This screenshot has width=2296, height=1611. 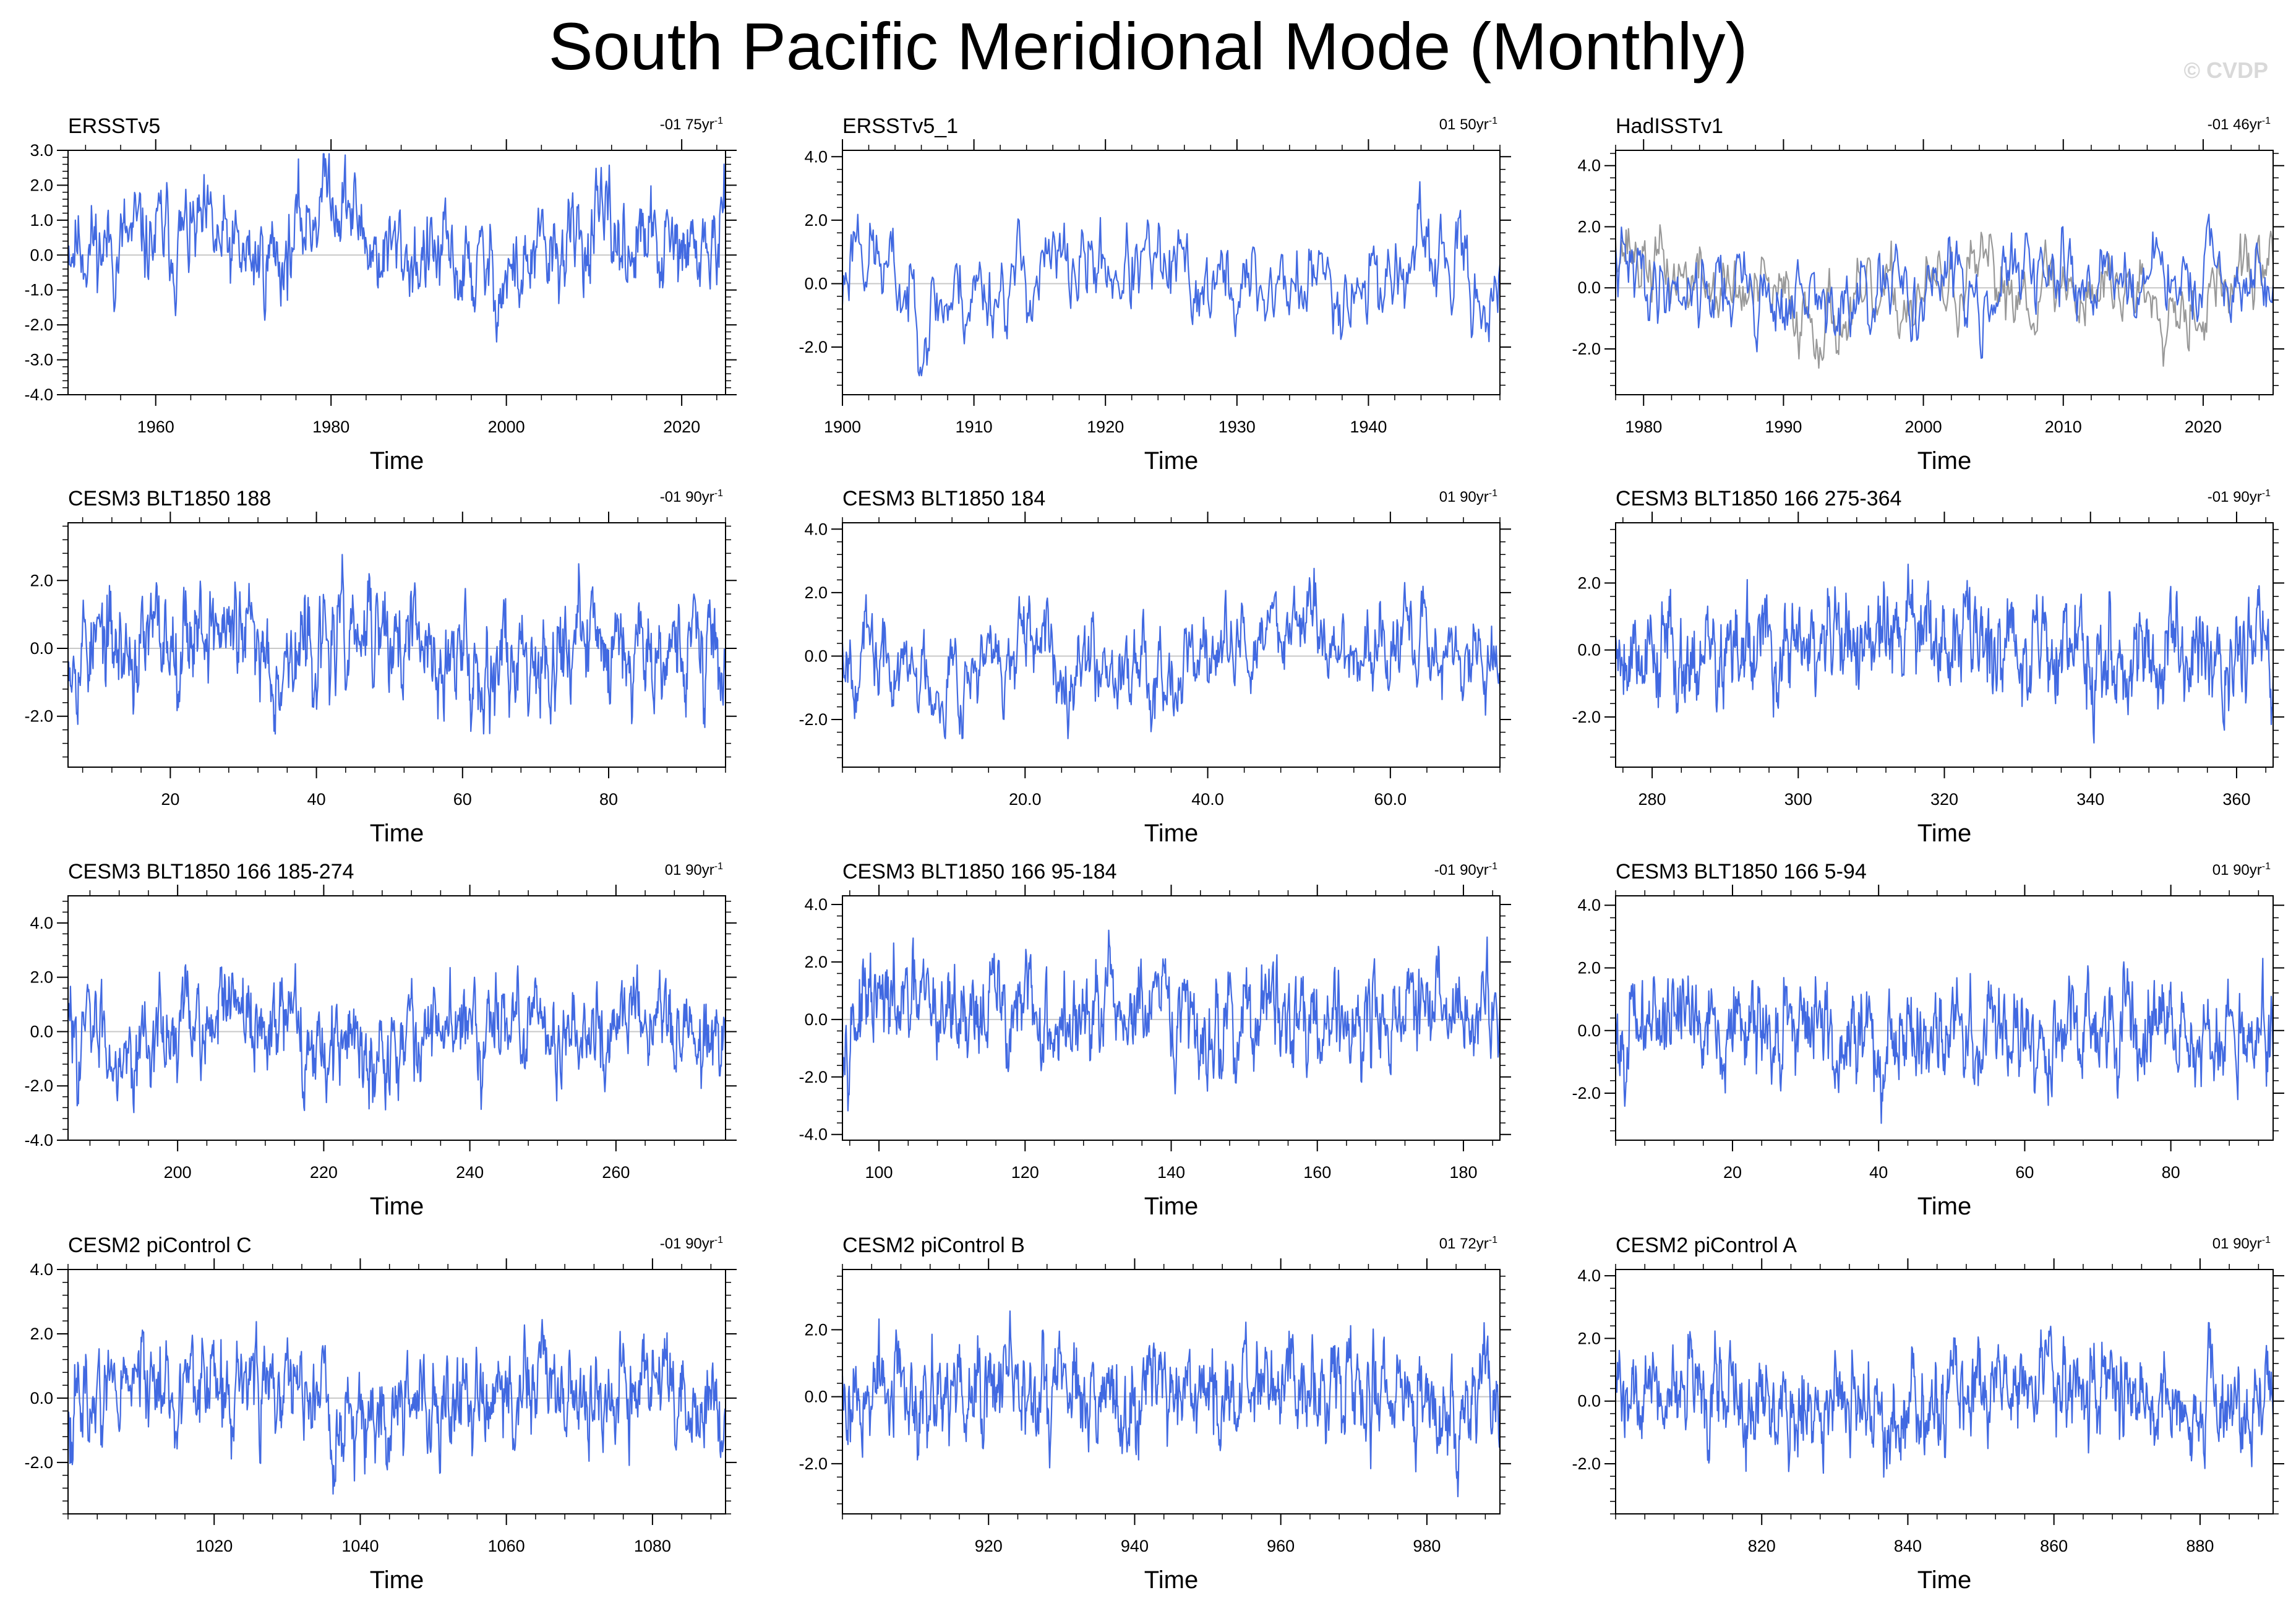 I want to click on trend-label: -01 46yr-1, so click(x=2239, y=124).